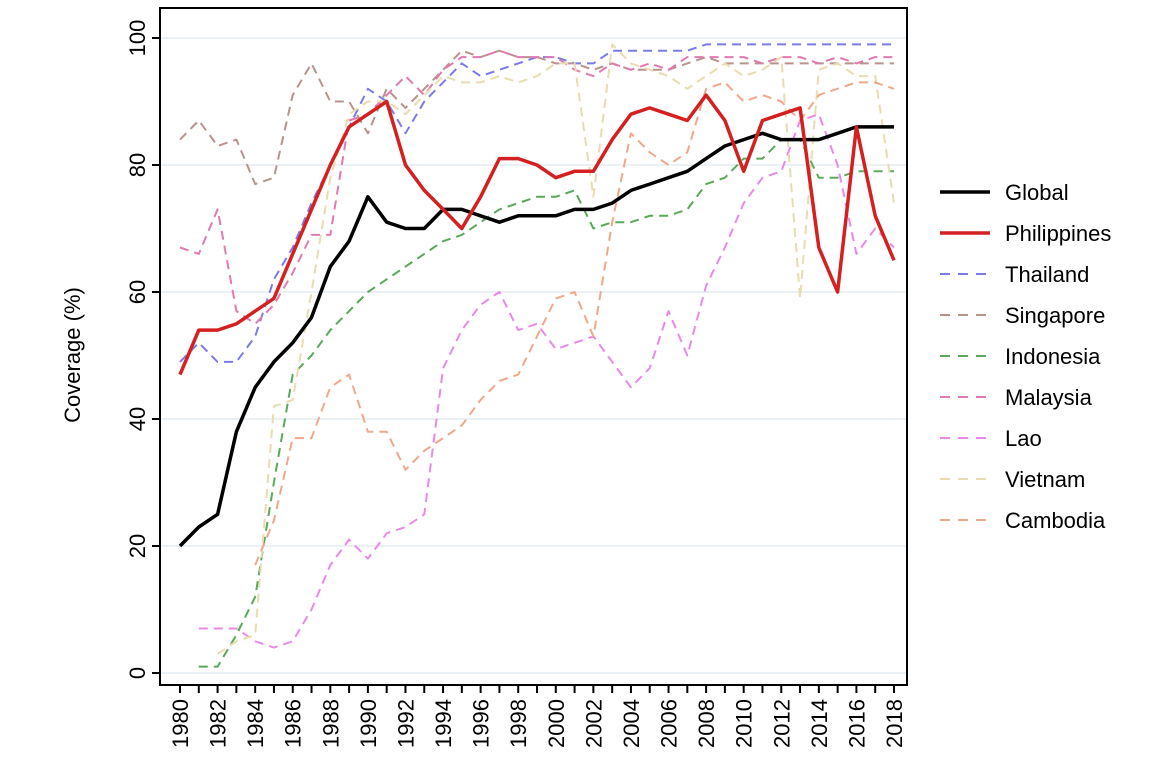 The height and width of the screenshot is (774, 1156). What do you see at coordinates (137, 292) in the screenshot?
I see `y-tick-label: 60` at bounding box center [137, 292].